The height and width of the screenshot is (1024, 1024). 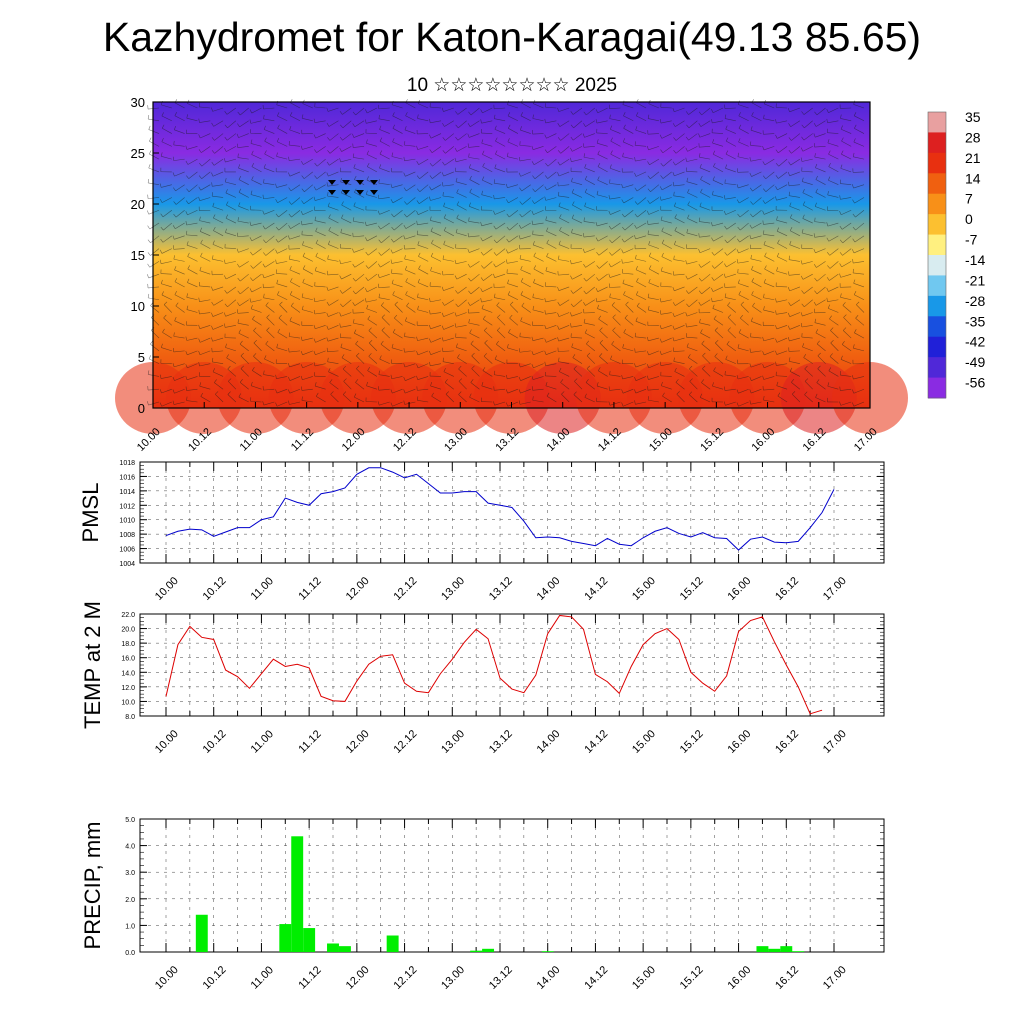 I want to click on precip-bar, so click(x=786, y=949).